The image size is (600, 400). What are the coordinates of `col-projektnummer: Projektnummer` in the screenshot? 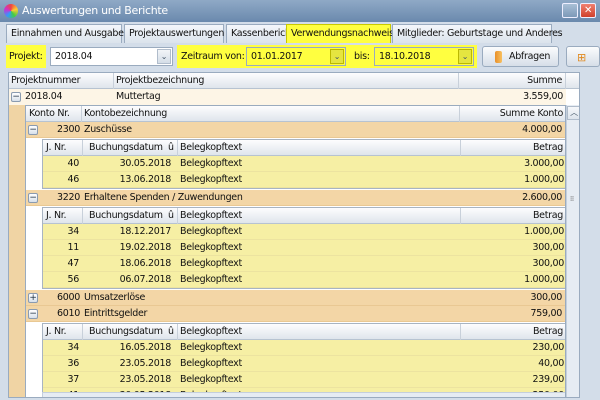 It's located at (61, 81).